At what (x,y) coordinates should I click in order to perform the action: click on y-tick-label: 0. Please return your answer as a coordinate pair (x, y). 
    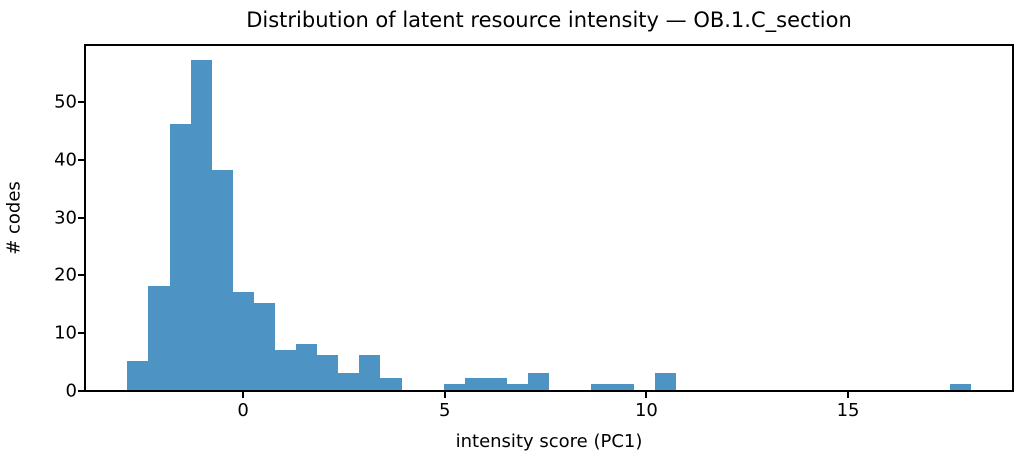
    Looking at the image, I should click on (71, 391).